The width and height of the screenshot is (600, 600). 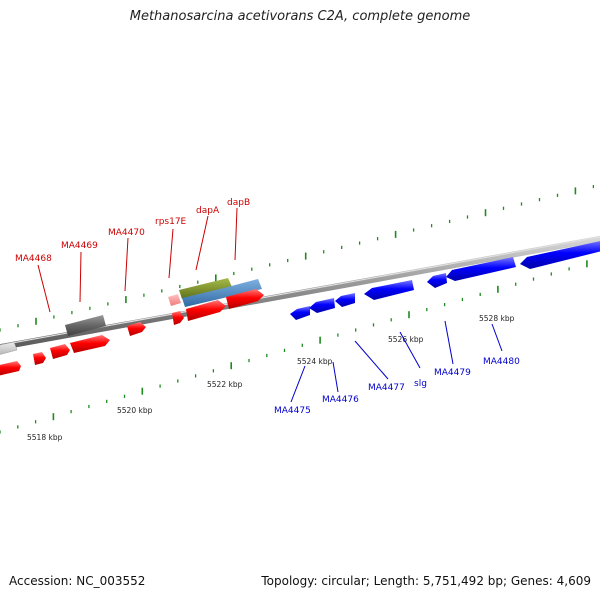 I want to click on label-ma4470: MA4470, so click(x=126, y=233).